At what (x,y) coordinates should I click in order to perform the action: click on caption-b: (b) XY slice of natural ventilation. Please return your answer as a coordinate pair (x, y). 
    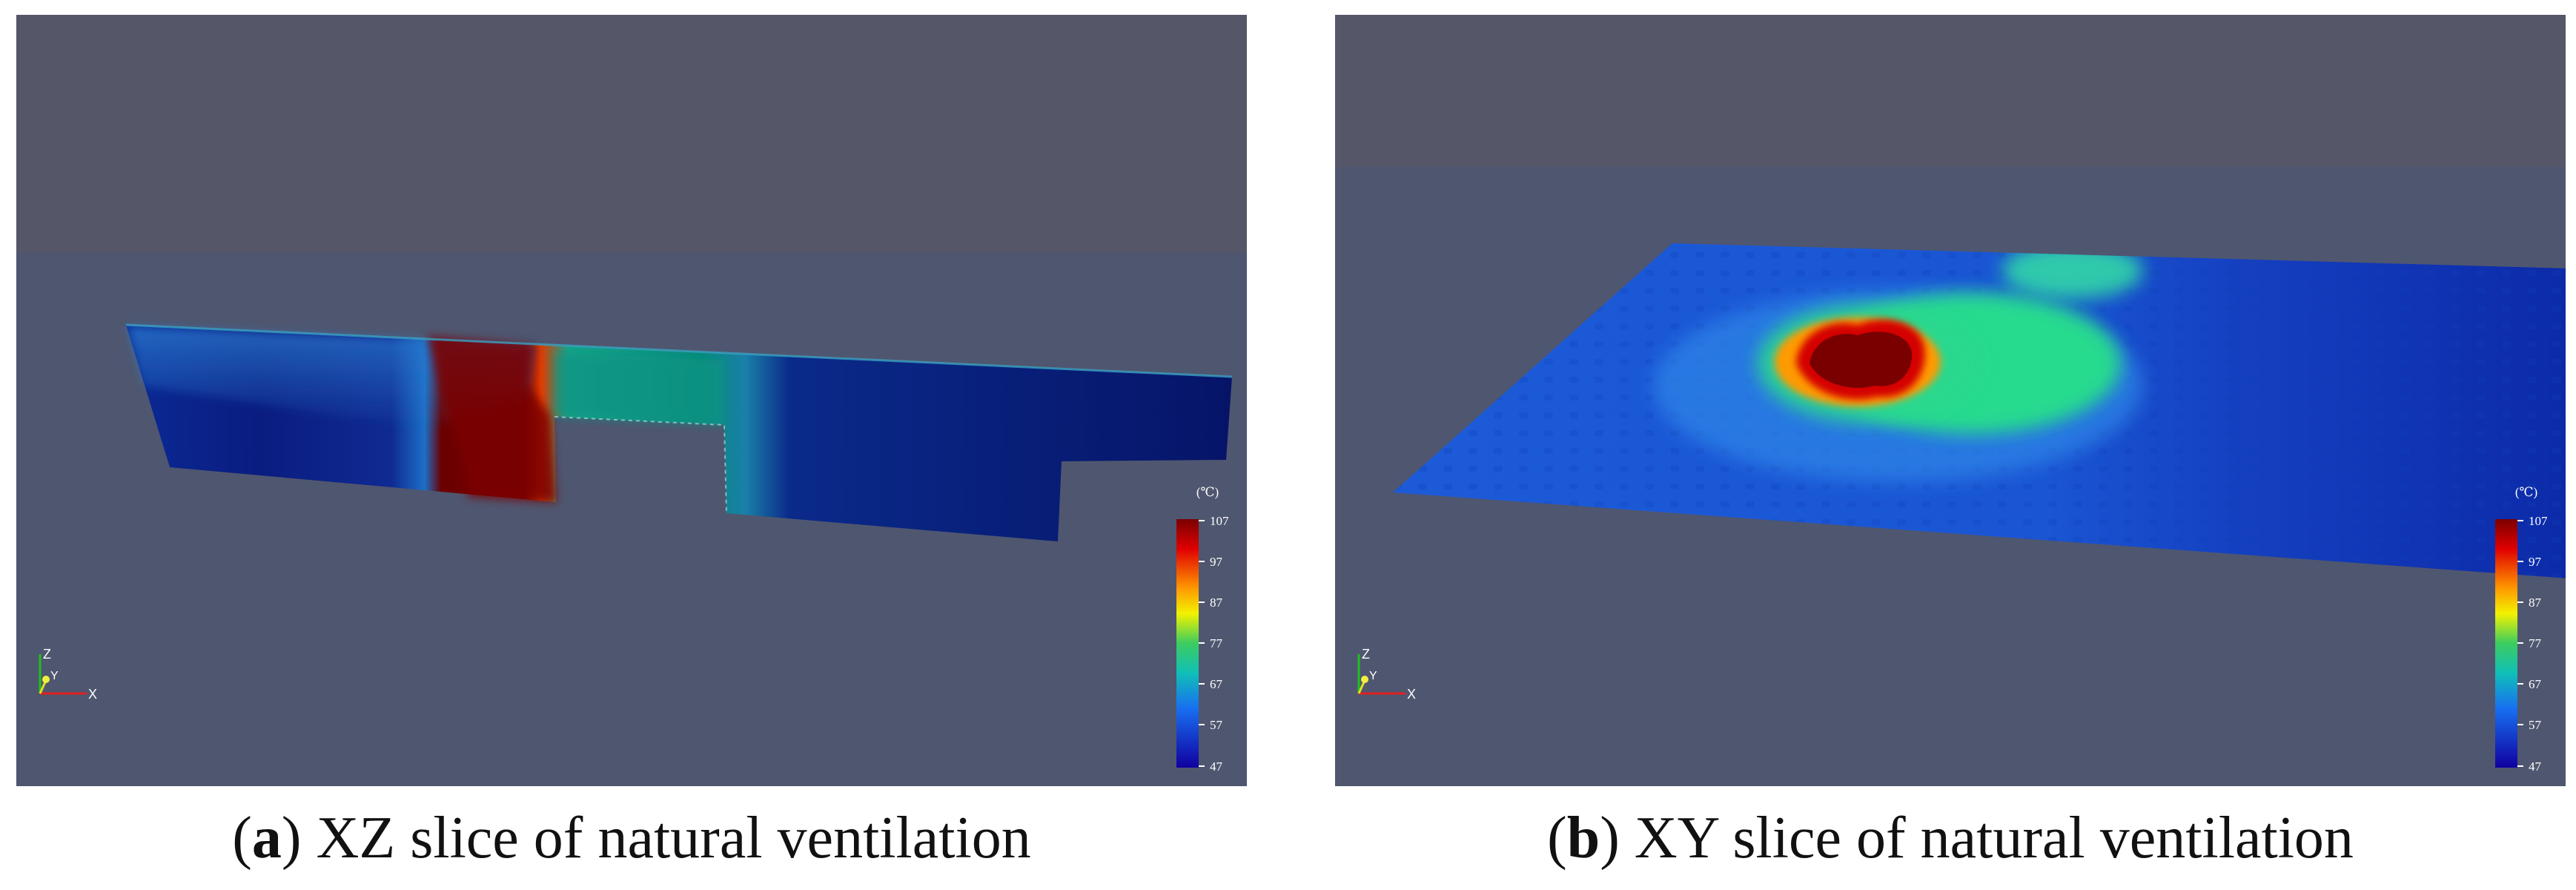
    Looking at the image, I should click on (1950, 838).